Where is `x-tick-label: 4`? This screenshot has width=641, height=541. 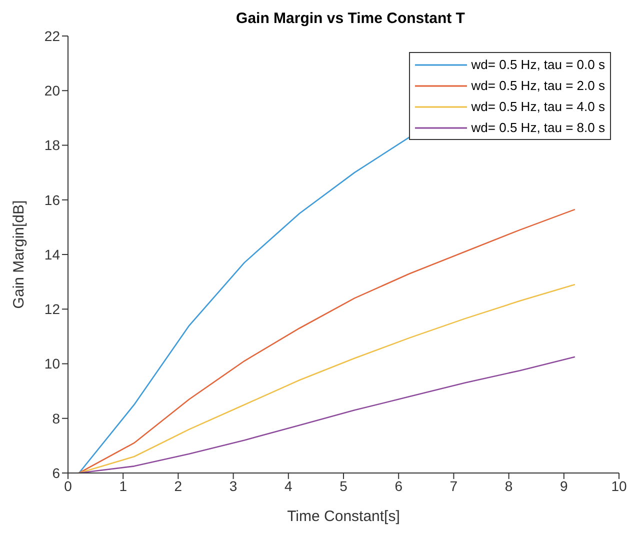
x-tick-label: 4 is located at coordinates (288, 486).